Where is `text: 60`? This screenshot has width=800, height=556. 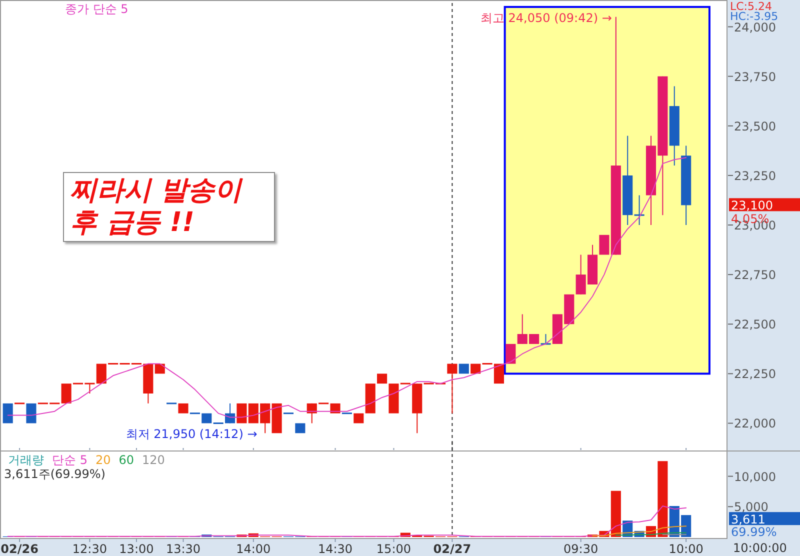 text: 60 is located at coordinates (126, 460).